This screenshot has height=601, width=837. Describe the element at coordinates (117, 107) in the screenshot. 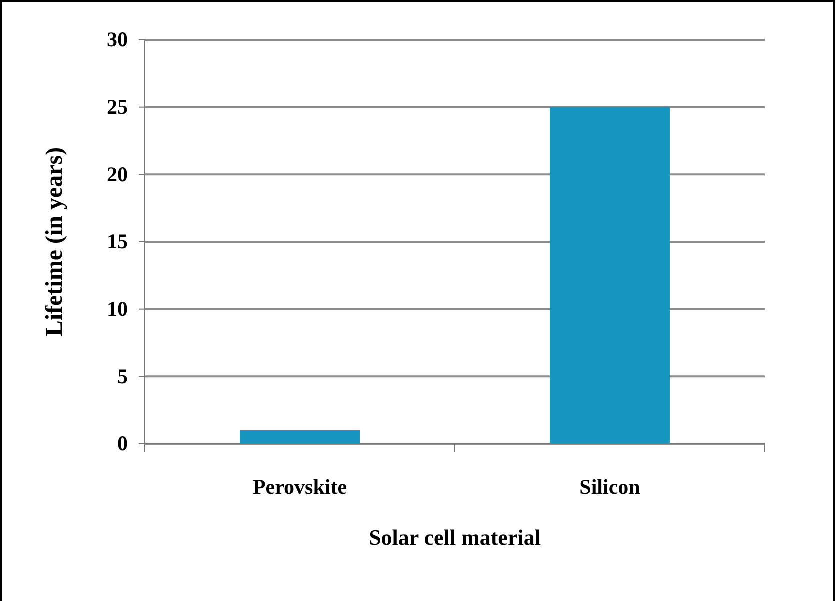

I see `y-tick-label: 25` at that location.